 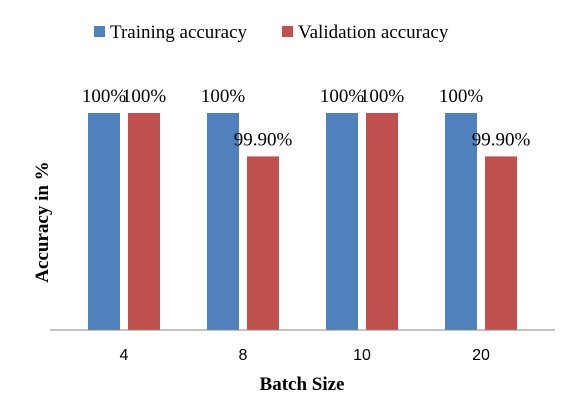 I want to click on y-axis-title: Accuracy in %, so click(x=42, y=221).